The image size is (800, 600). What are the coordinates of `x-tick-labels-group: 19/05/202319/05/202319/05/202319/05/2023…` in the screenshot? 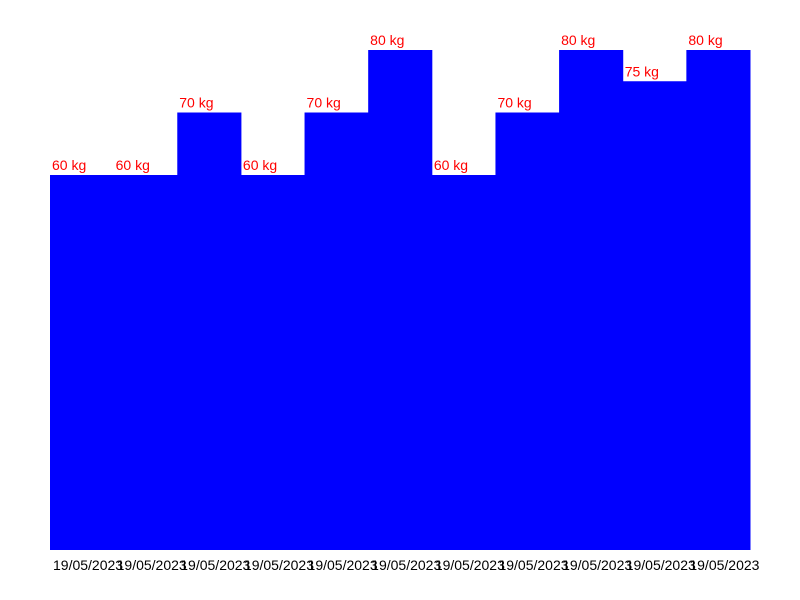 It's located at (406, 565).